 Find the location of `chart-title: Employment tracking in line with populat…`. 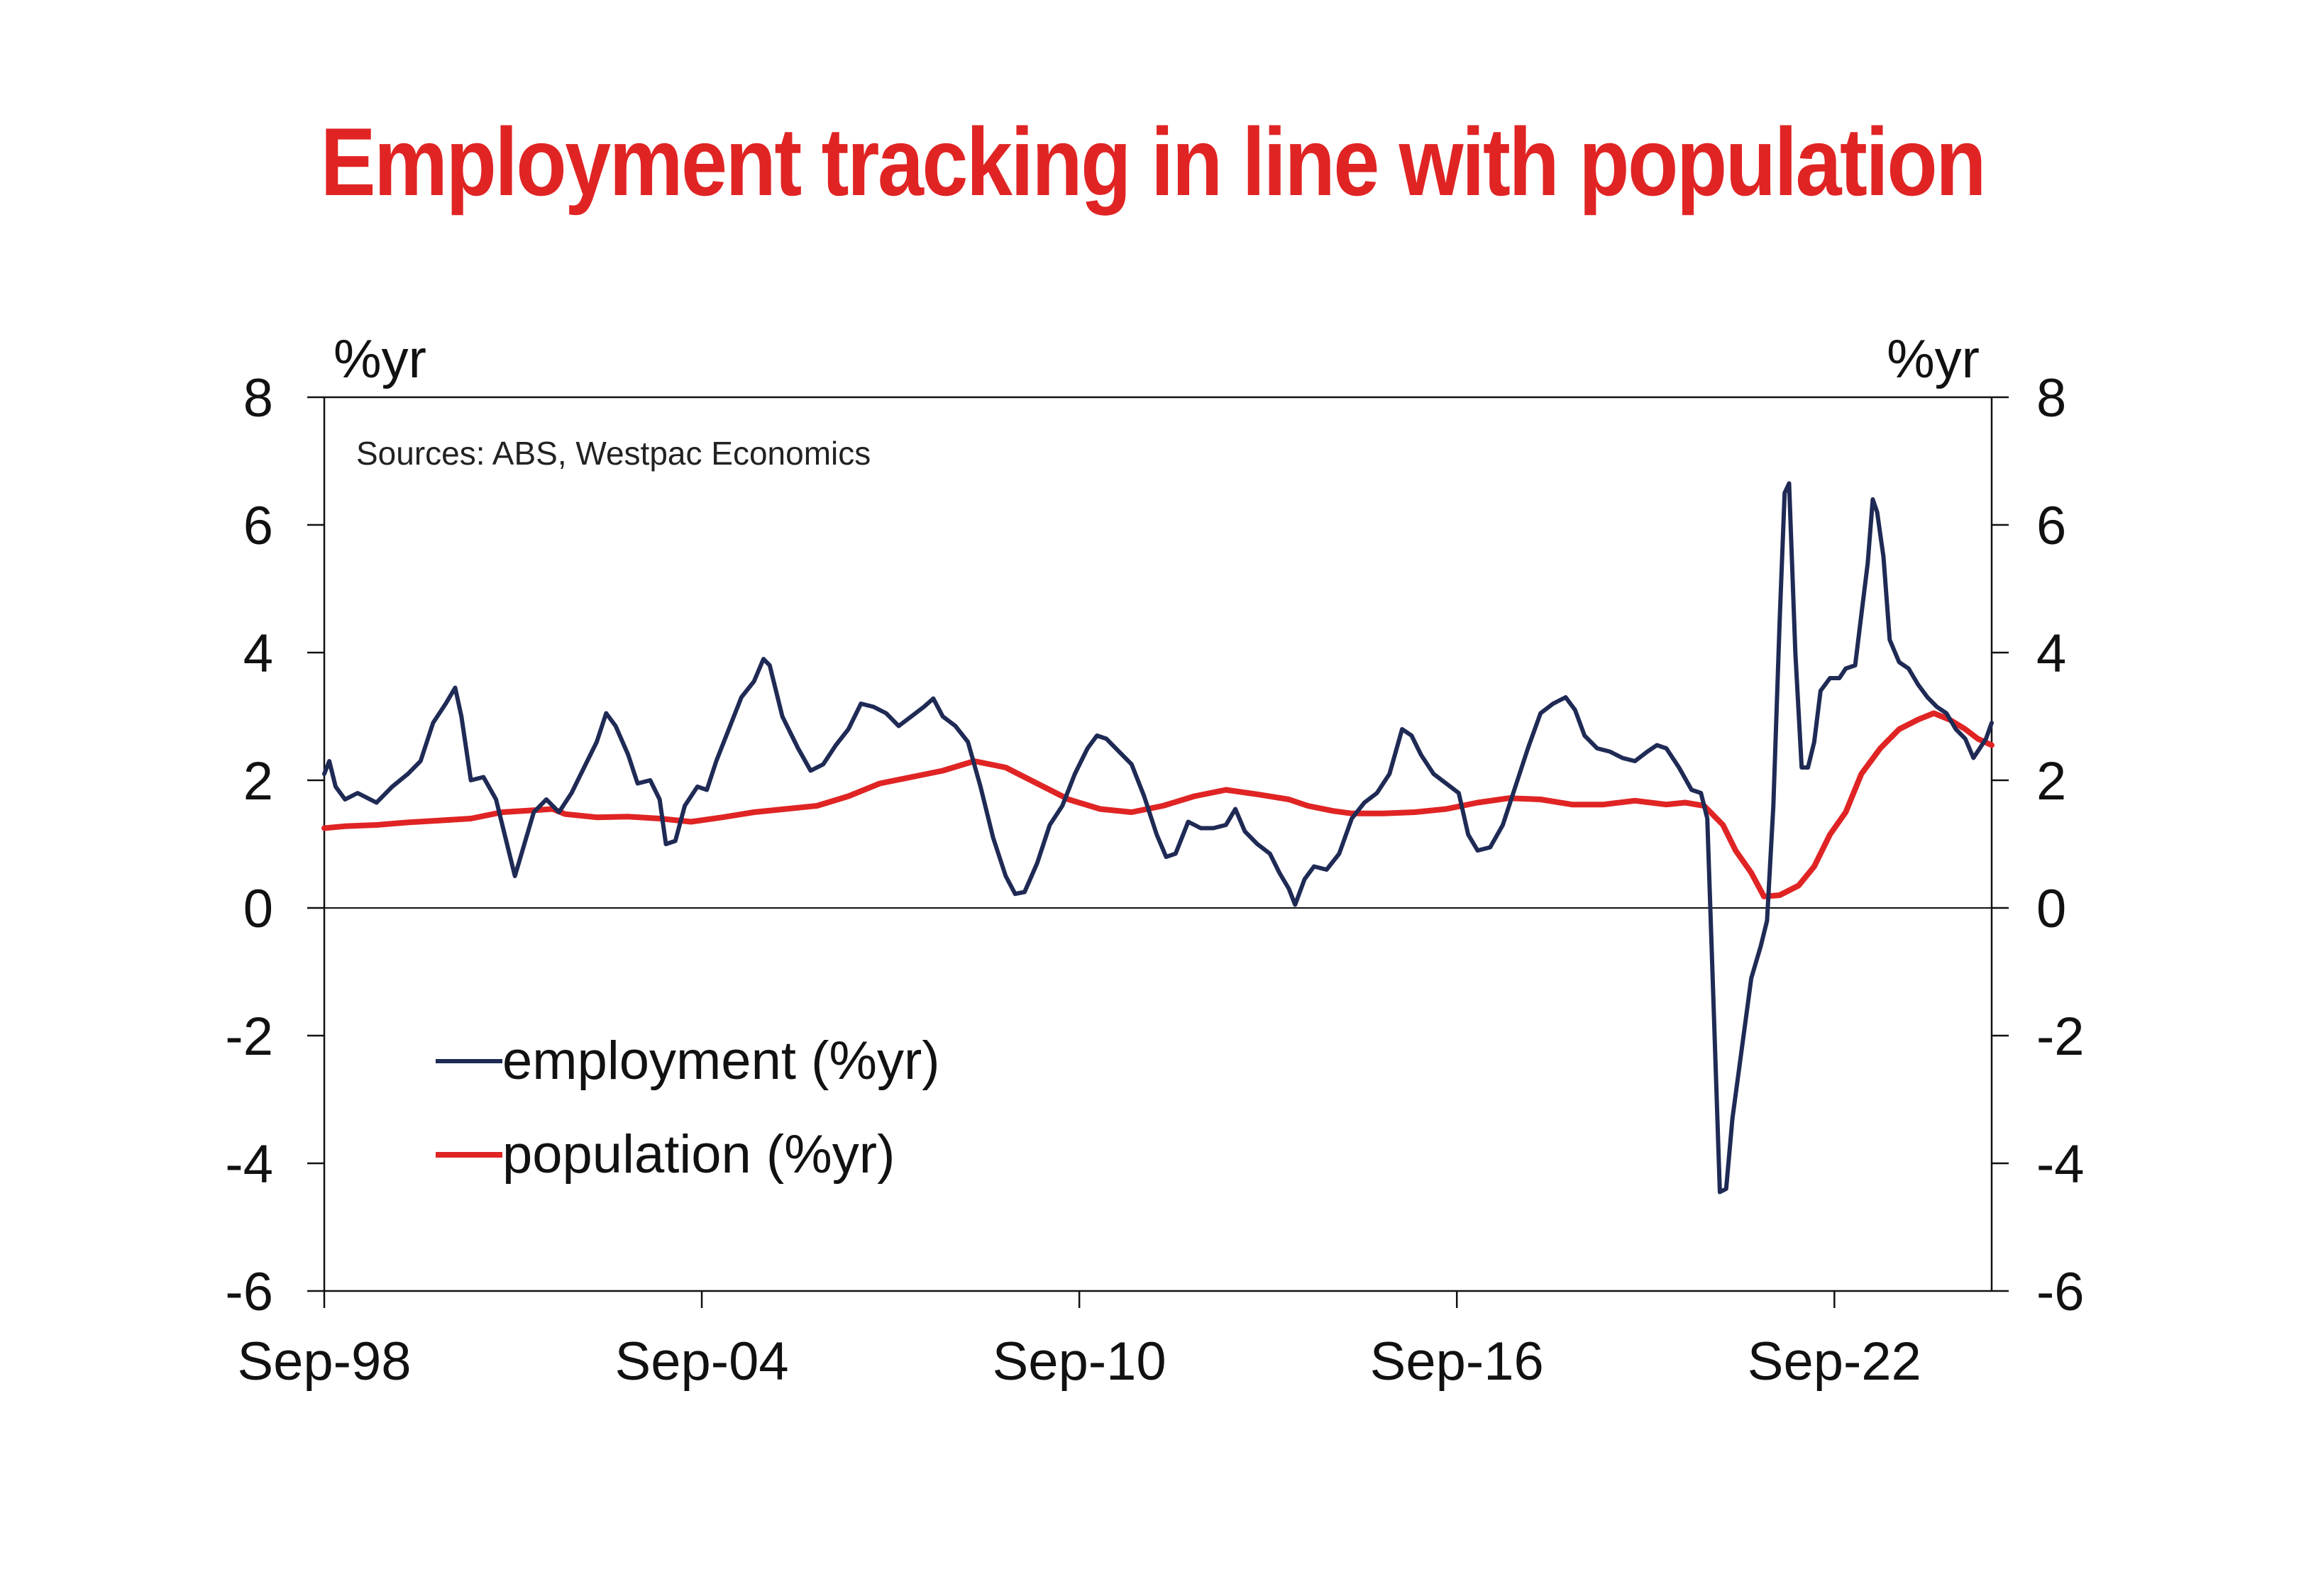

chart-title: Employment tracking in line with populat… is located at coordinates (1154, 162).